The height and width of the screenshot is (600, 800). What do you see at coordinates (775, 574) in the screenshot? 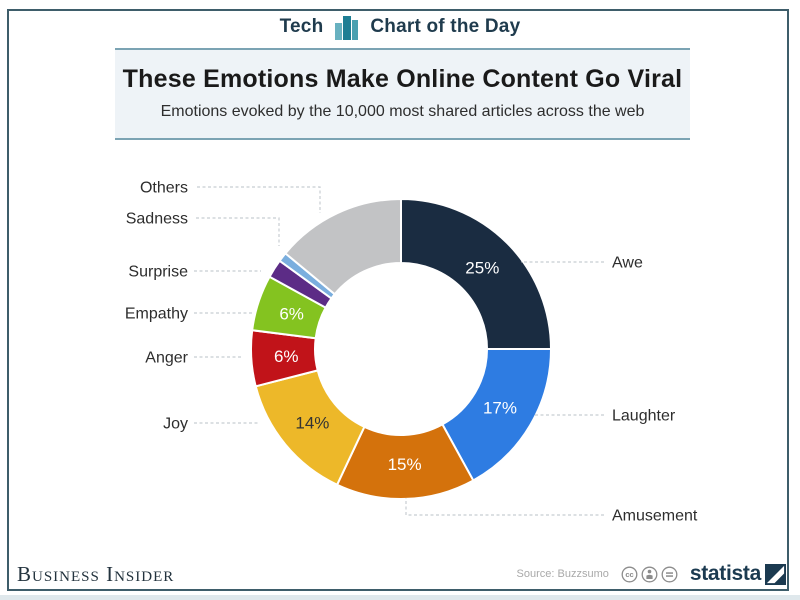
I see `statista-logo-icon` at bounding box center [775, 574].